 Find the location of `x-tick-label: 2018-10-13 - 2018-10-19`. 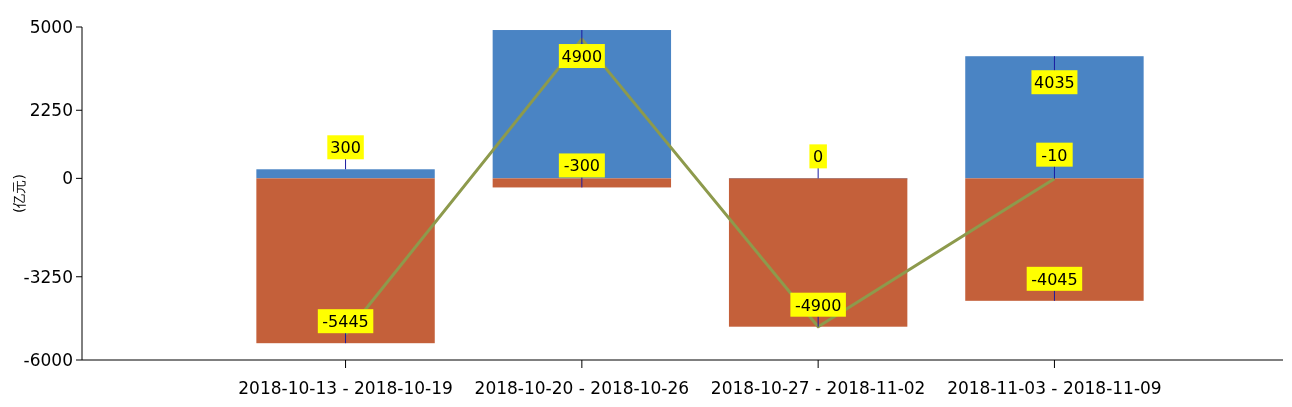

x-tick-label: 2018-10-13 - 2018-10-19 is located at coordinates (345, 388).